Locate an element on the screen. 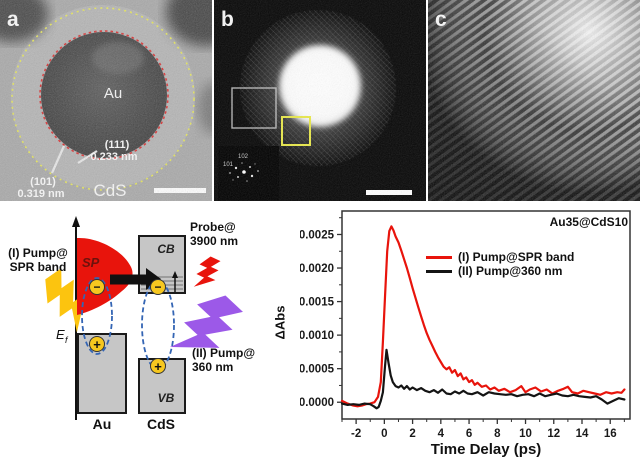 This screenshot has width=640, height=473. panel-a-label: a is located at coordinates (13, 19).